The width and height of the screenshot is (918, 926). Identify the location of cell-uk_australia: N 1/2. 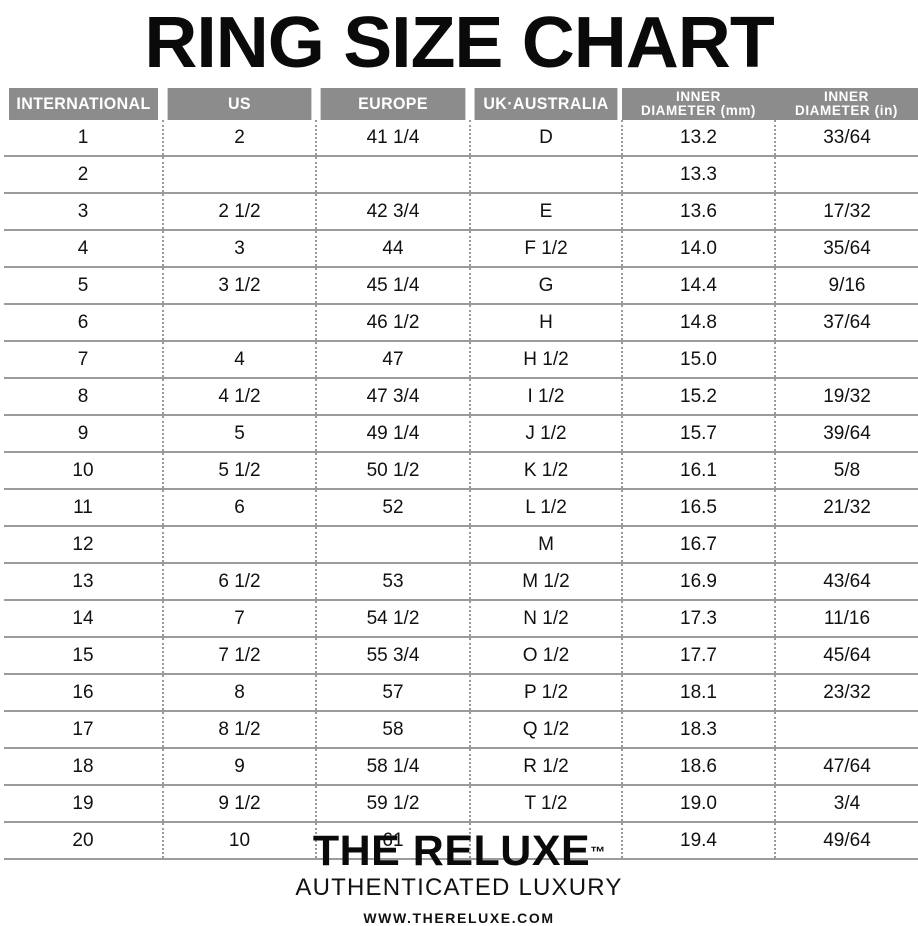
(545, 619).